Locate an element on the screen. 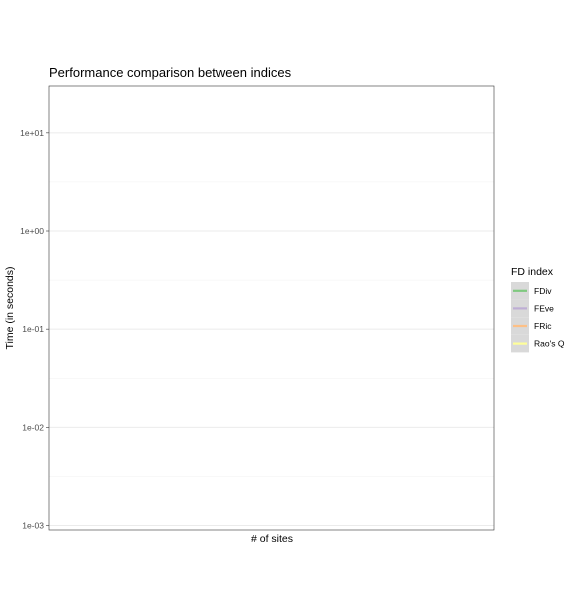  legend-label: FEve is located at coordinates (544, 308).